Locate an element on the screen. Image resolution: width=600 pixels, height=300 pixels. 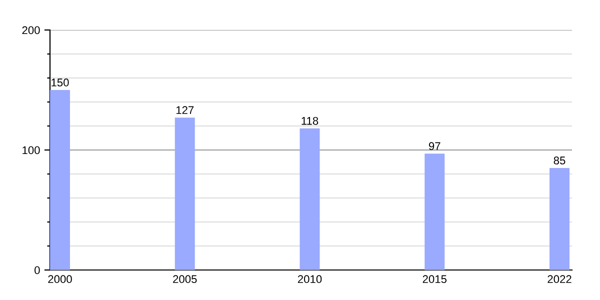
y-tick-label: 0 is located at coordinates (37, 270).